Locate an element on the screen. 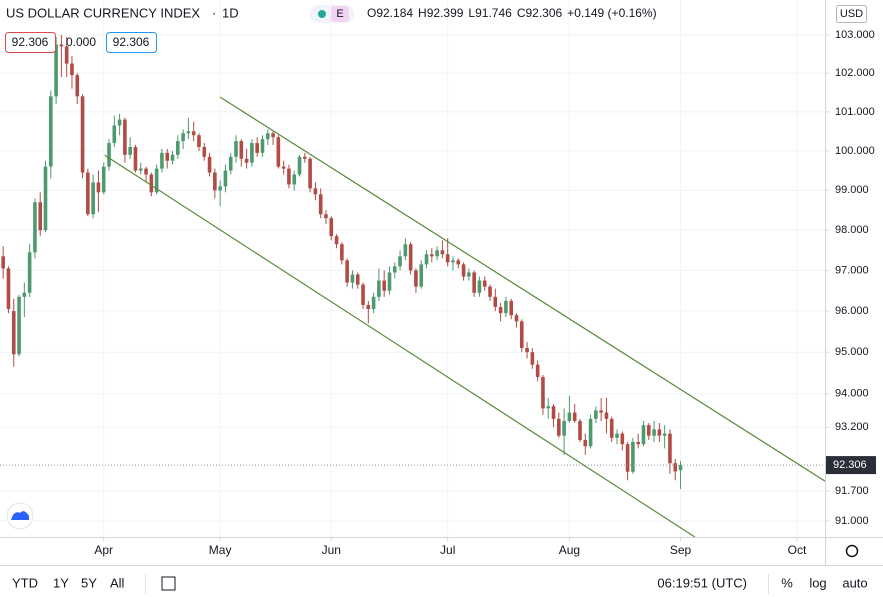 This screenshot has height=597, width=883. y-tick-label: 102.000 is located at coordinates (855, 73).